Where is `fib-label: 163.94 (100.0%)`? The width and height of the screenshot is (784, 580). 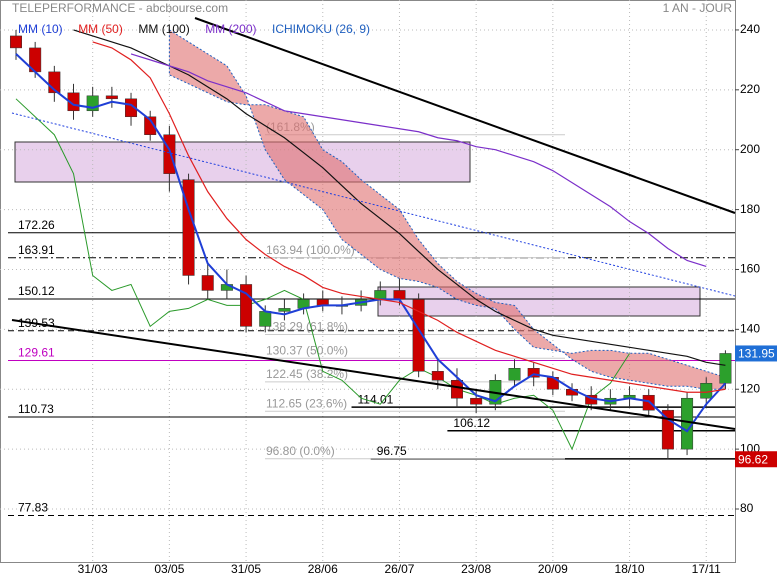
fib-label: 163.94 (100.0%) is located at coordinates (310, 250).